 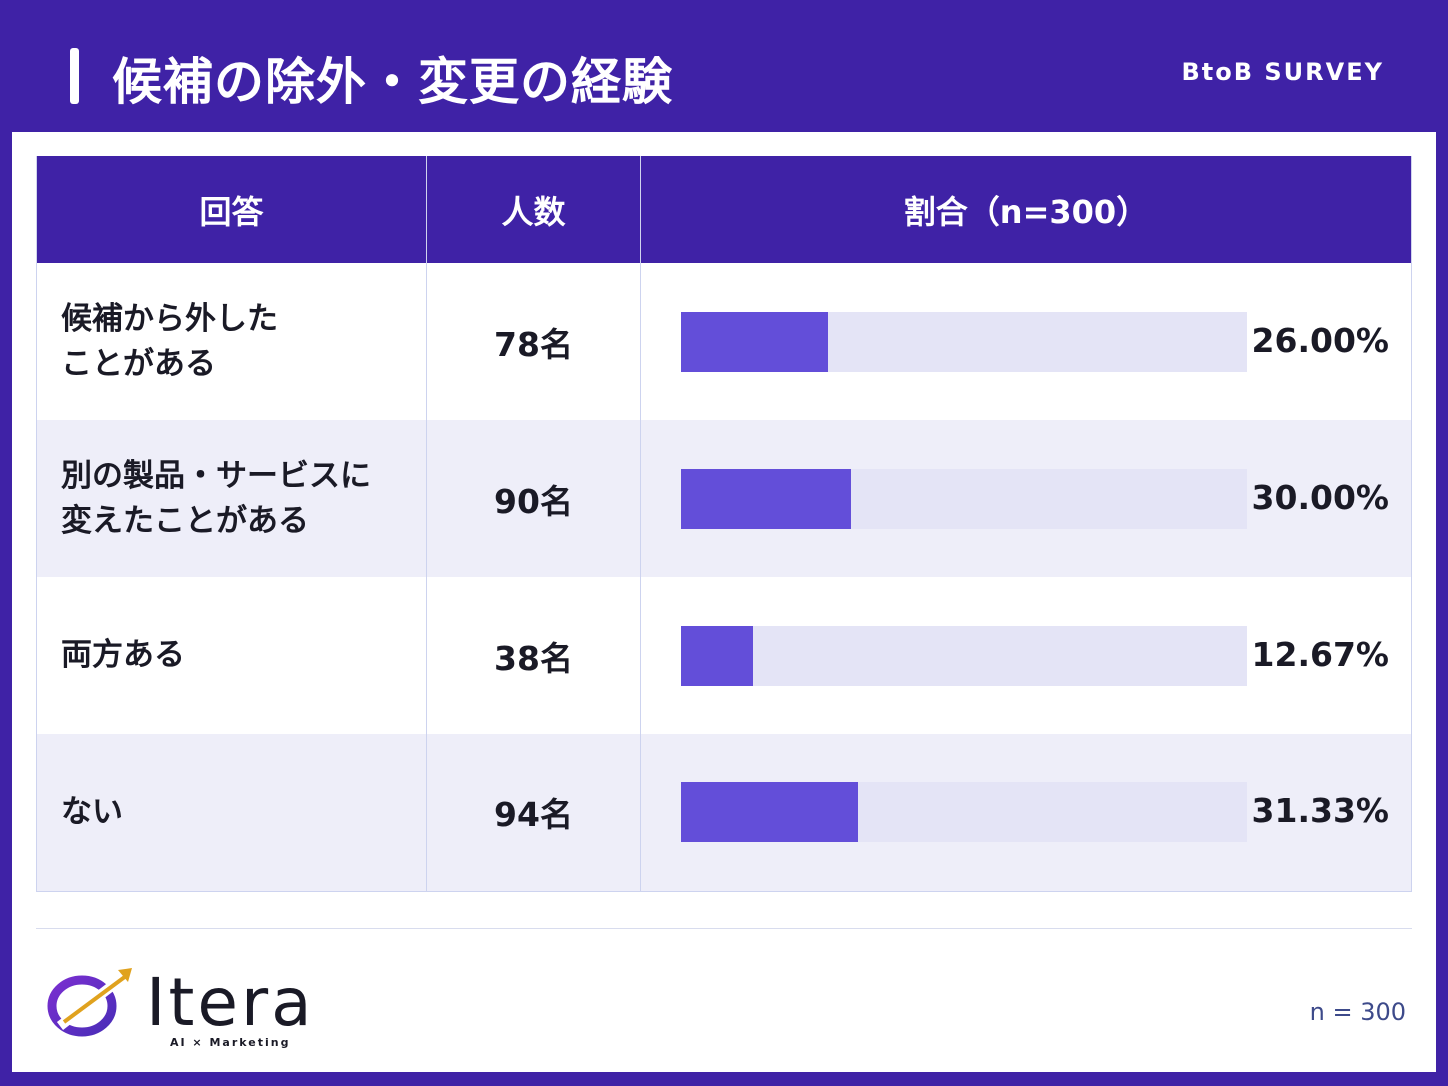 I want to click on footer-divider, so click(x=724, y=928).